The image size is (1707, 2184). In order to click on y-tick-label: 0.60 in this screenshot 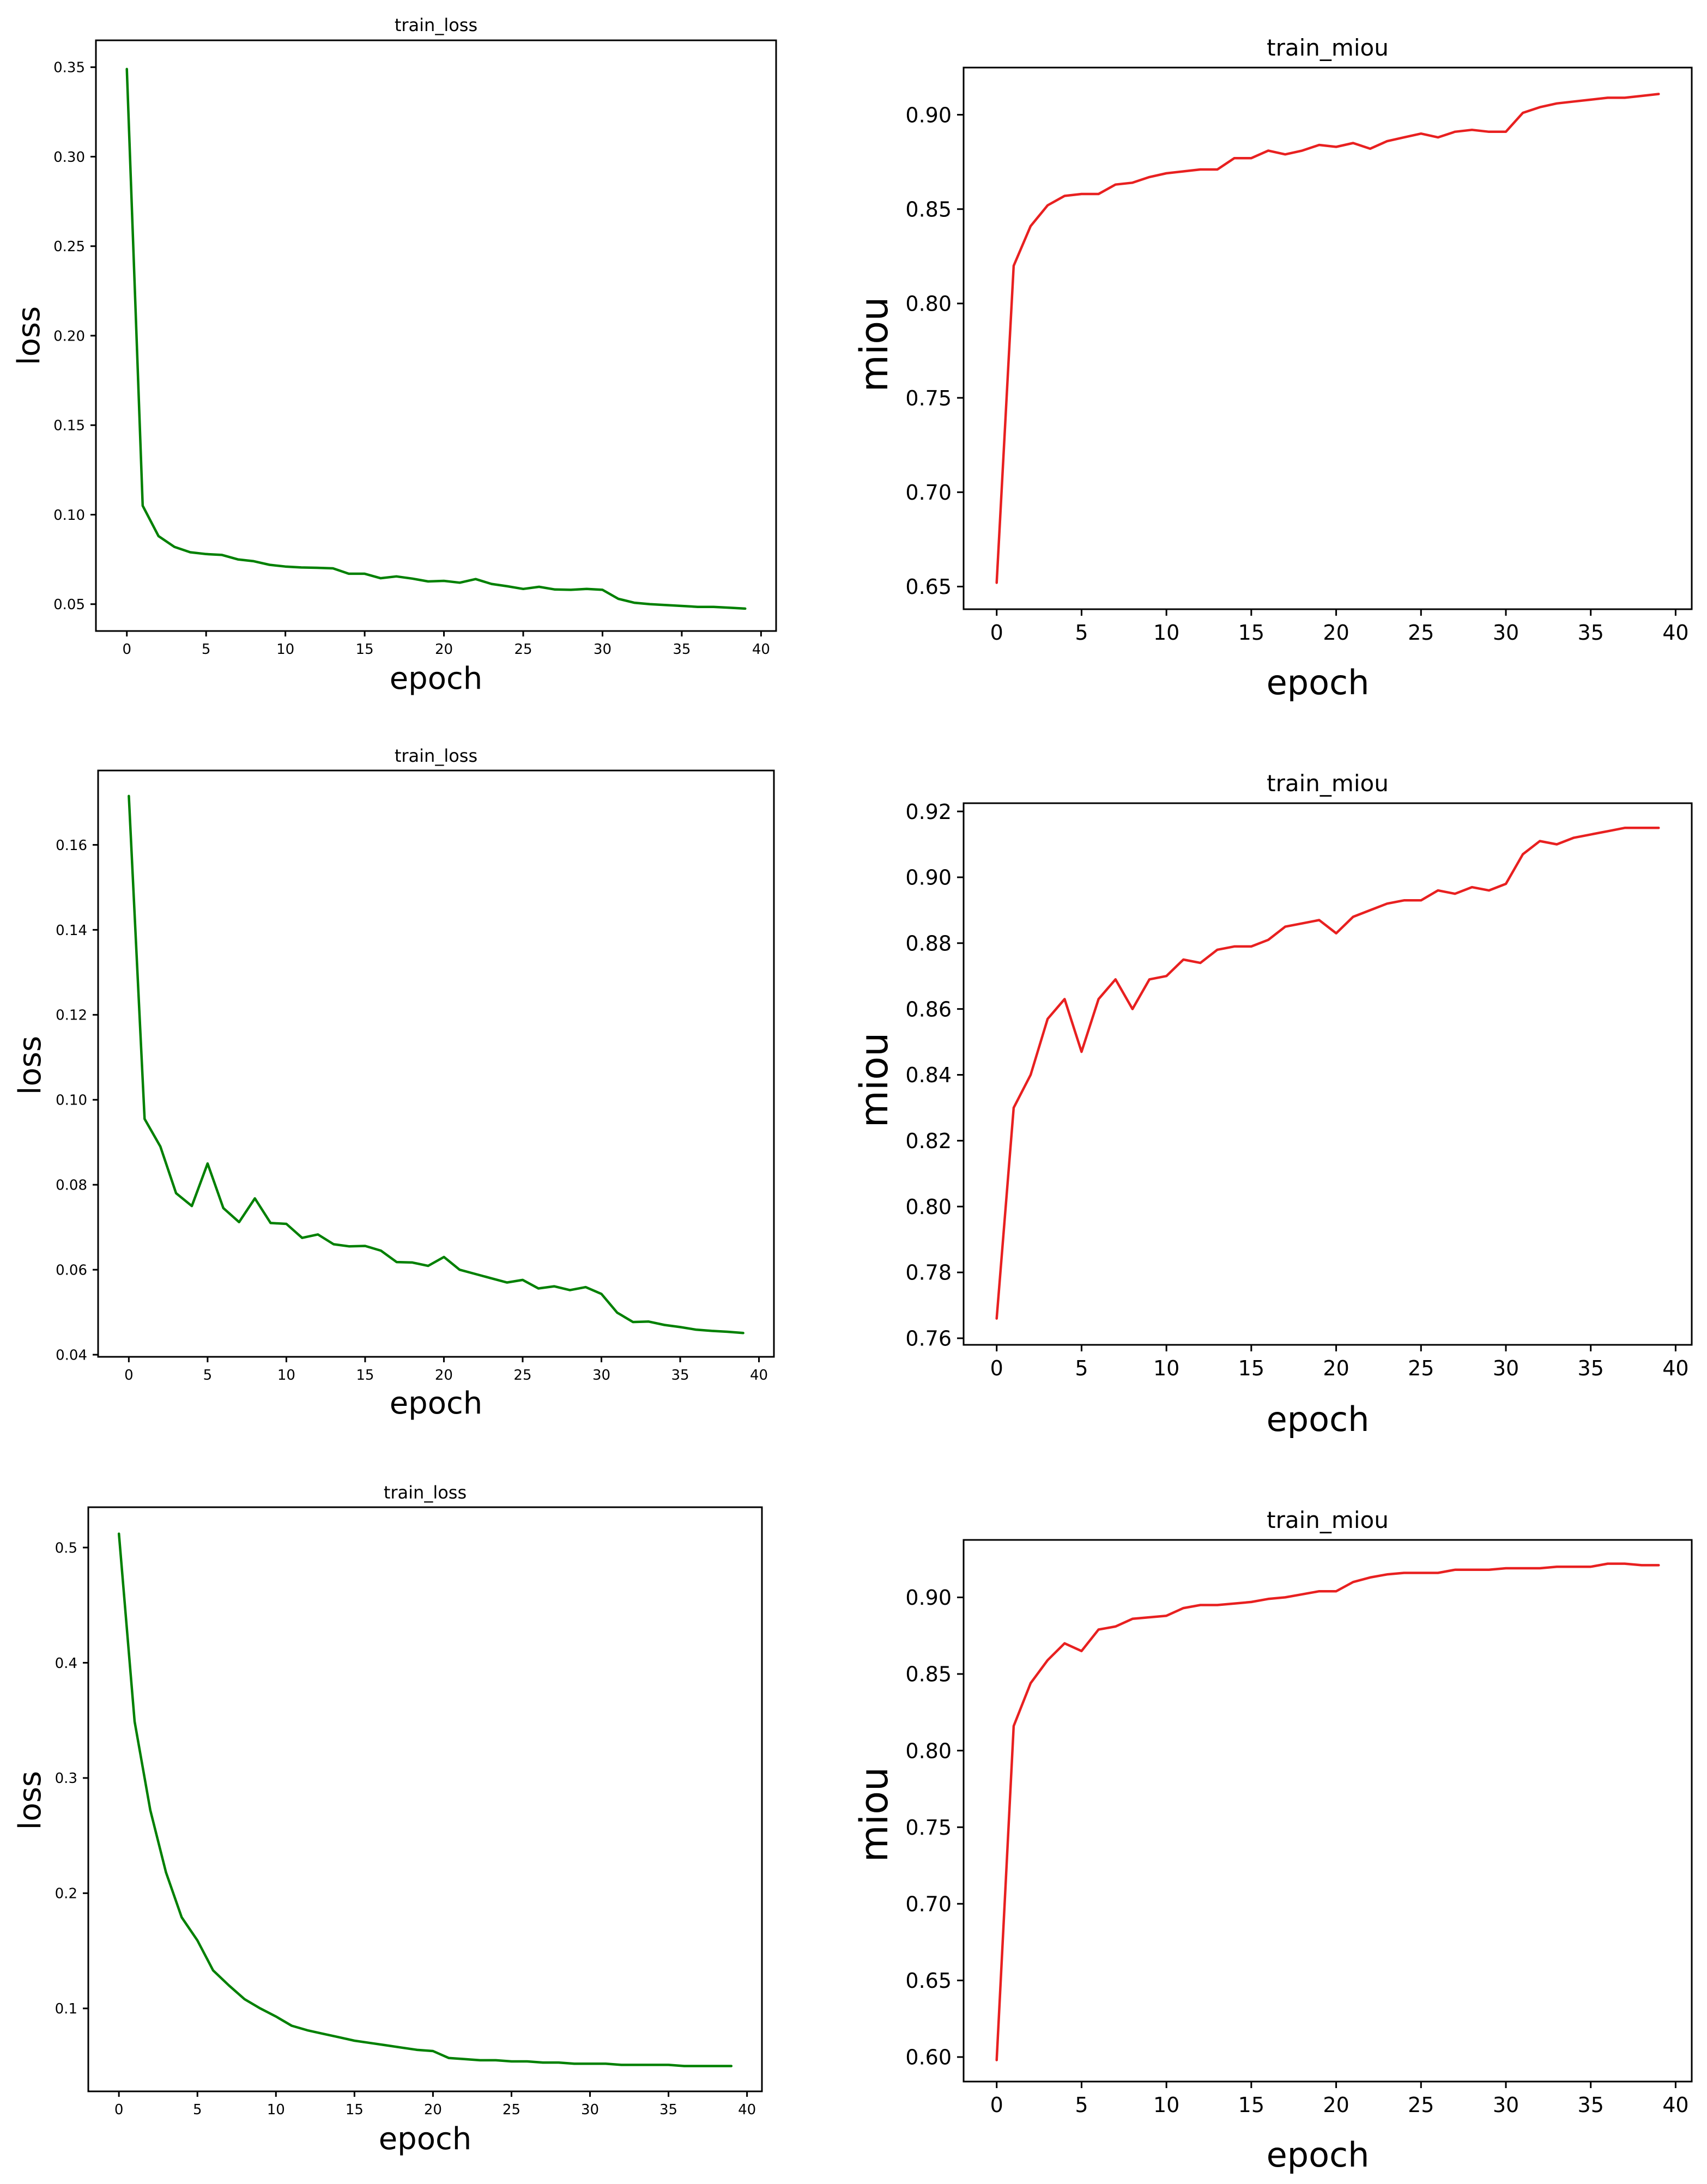, I will do `click(929, 2058)`.